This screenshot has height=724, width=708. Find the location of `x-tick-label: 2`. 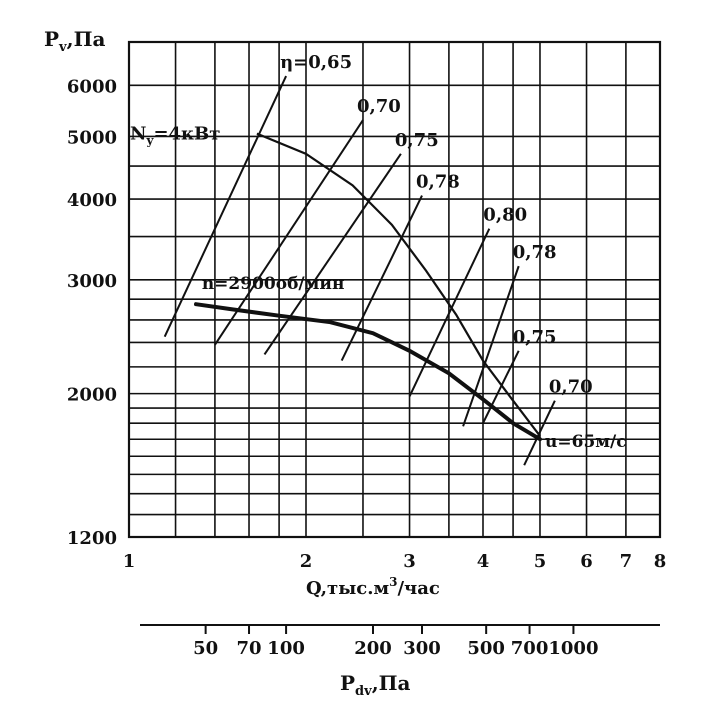

x-tick-label: 2 is located at coordinates (306, 561).